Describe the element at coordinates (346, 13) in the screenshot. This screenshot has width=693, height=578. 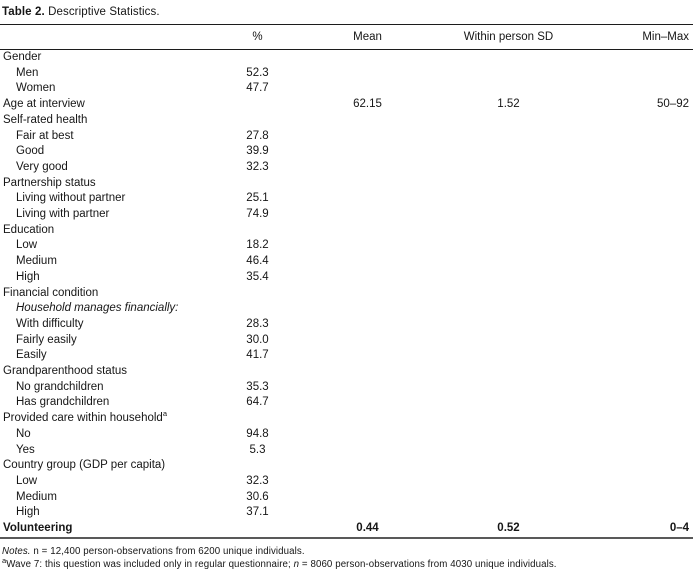
I see `table-caption: Table 2. Descriptive Statistics.` at that location.